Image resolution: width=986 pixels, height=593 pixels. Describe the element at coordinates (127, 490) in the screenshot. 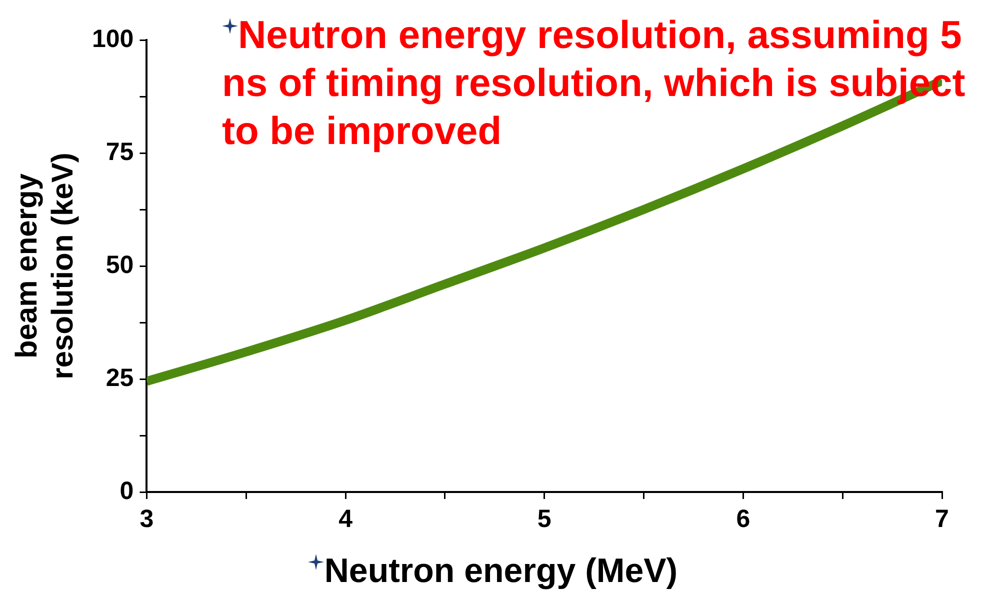

I see `y-tick-label: 0` at that location.